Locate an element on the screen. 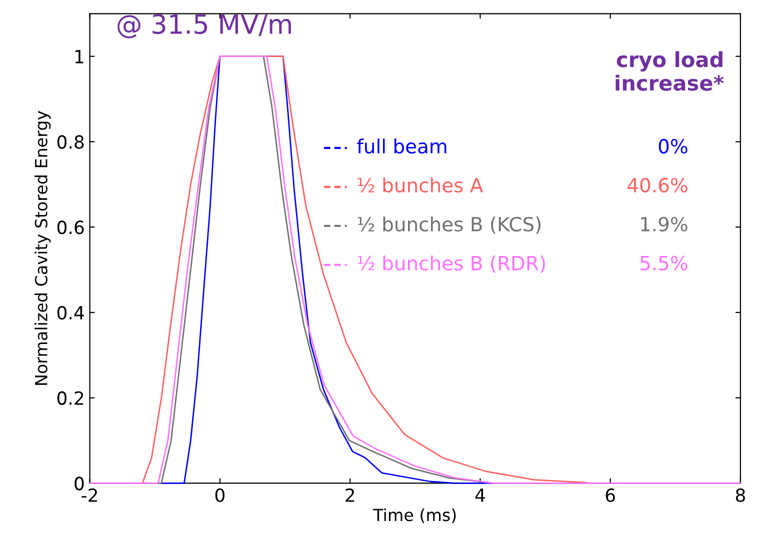 This screenshot has height=546, width=761. x-tick-label: -2 is located at coordinates (89, 495).